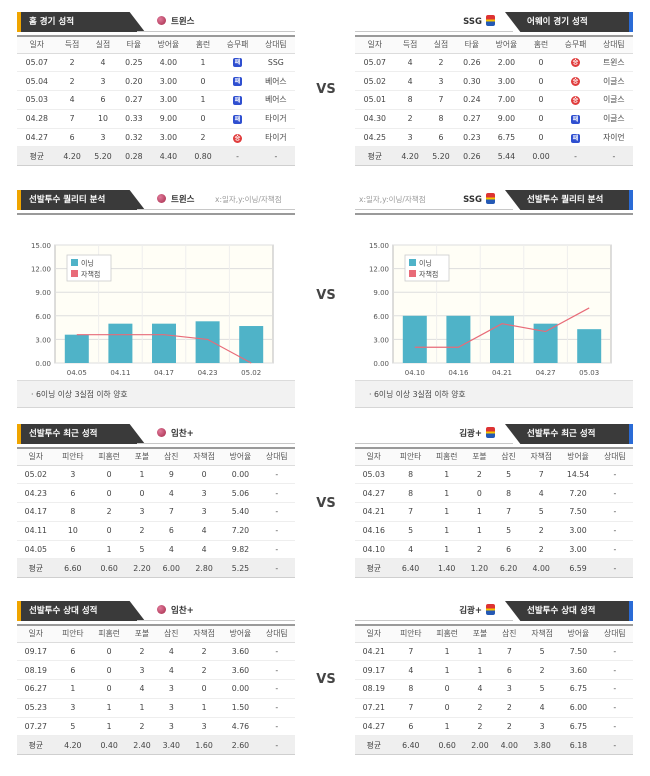 The image size is (650, 776). What do you see at coordinates (87, 263) in the screenshot?
I see `legend-label-innings: 이닝` at bounding box center [87, 263].